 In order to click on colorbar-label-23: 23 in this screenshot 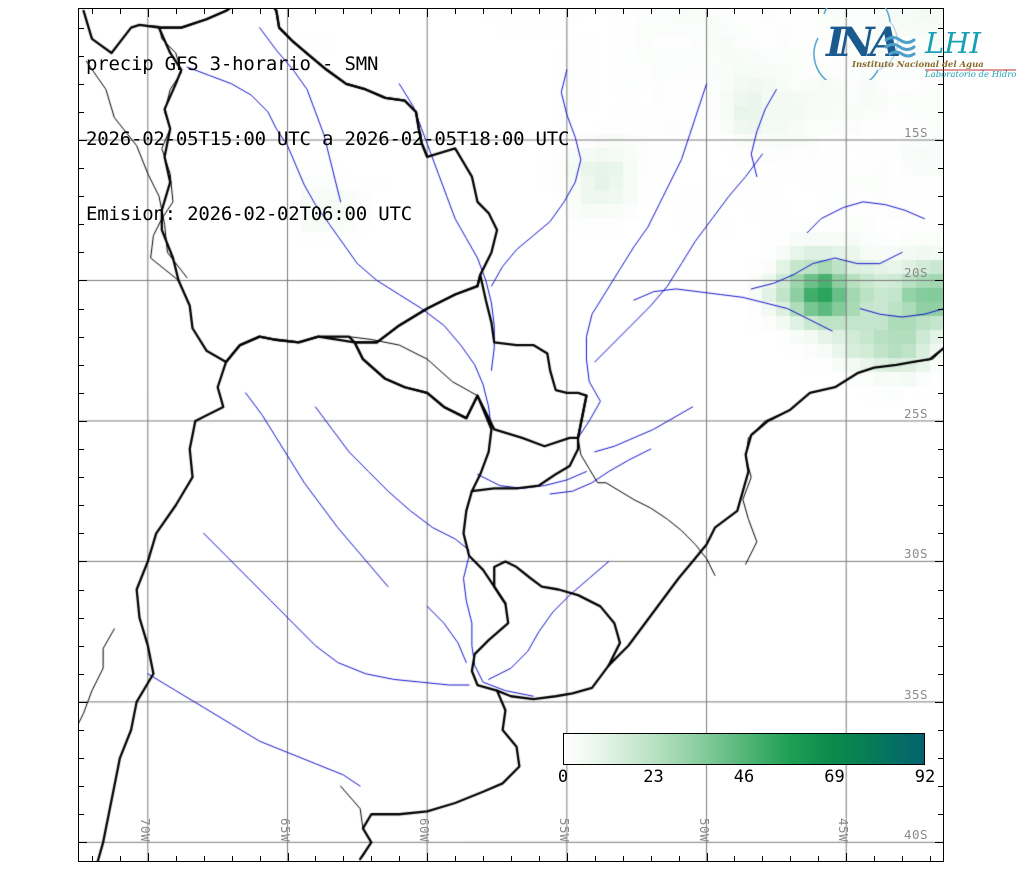, I will do `click(653, 777)`.